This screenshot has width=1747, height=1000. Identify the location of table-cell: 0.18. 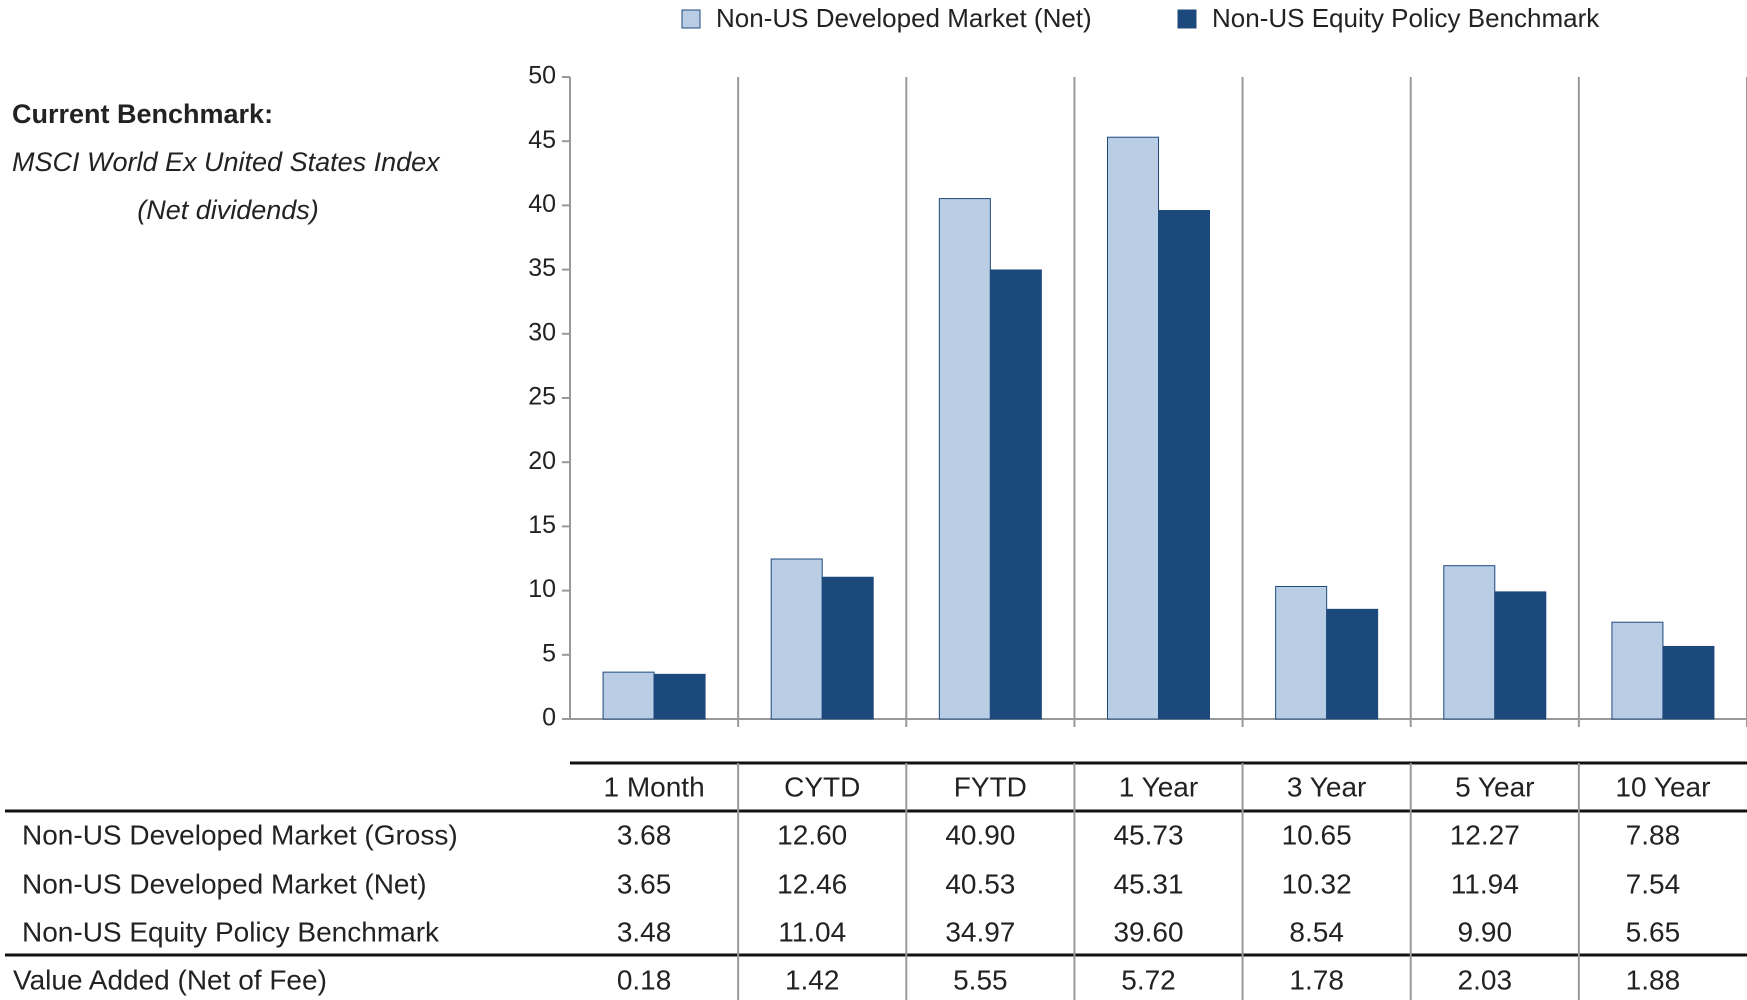
(644, 979).